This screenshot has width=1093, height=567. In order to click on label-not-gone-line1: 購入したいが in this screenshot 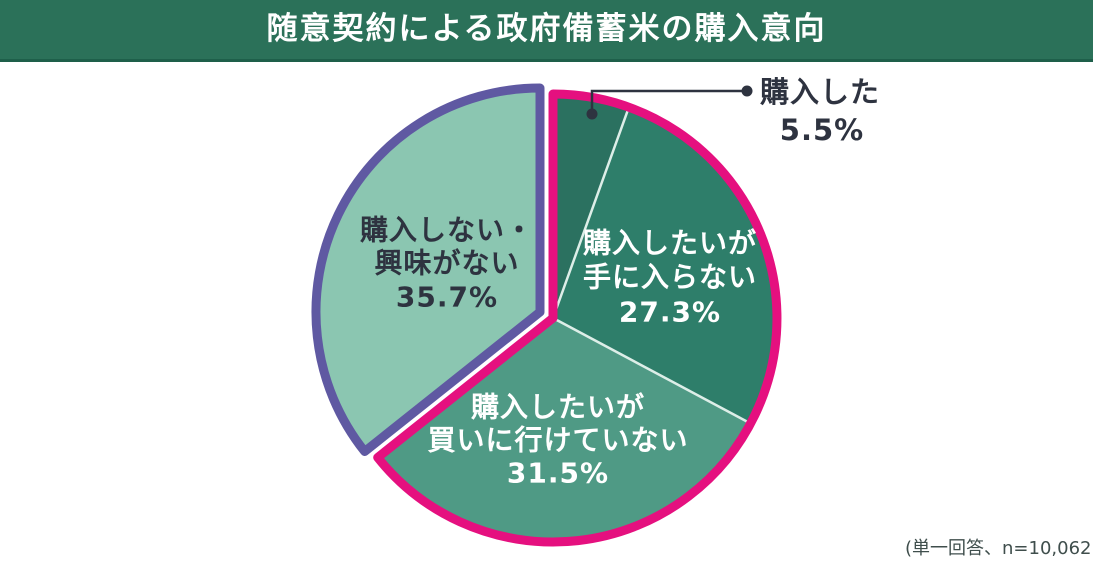, I will do `click(558, 407)`.